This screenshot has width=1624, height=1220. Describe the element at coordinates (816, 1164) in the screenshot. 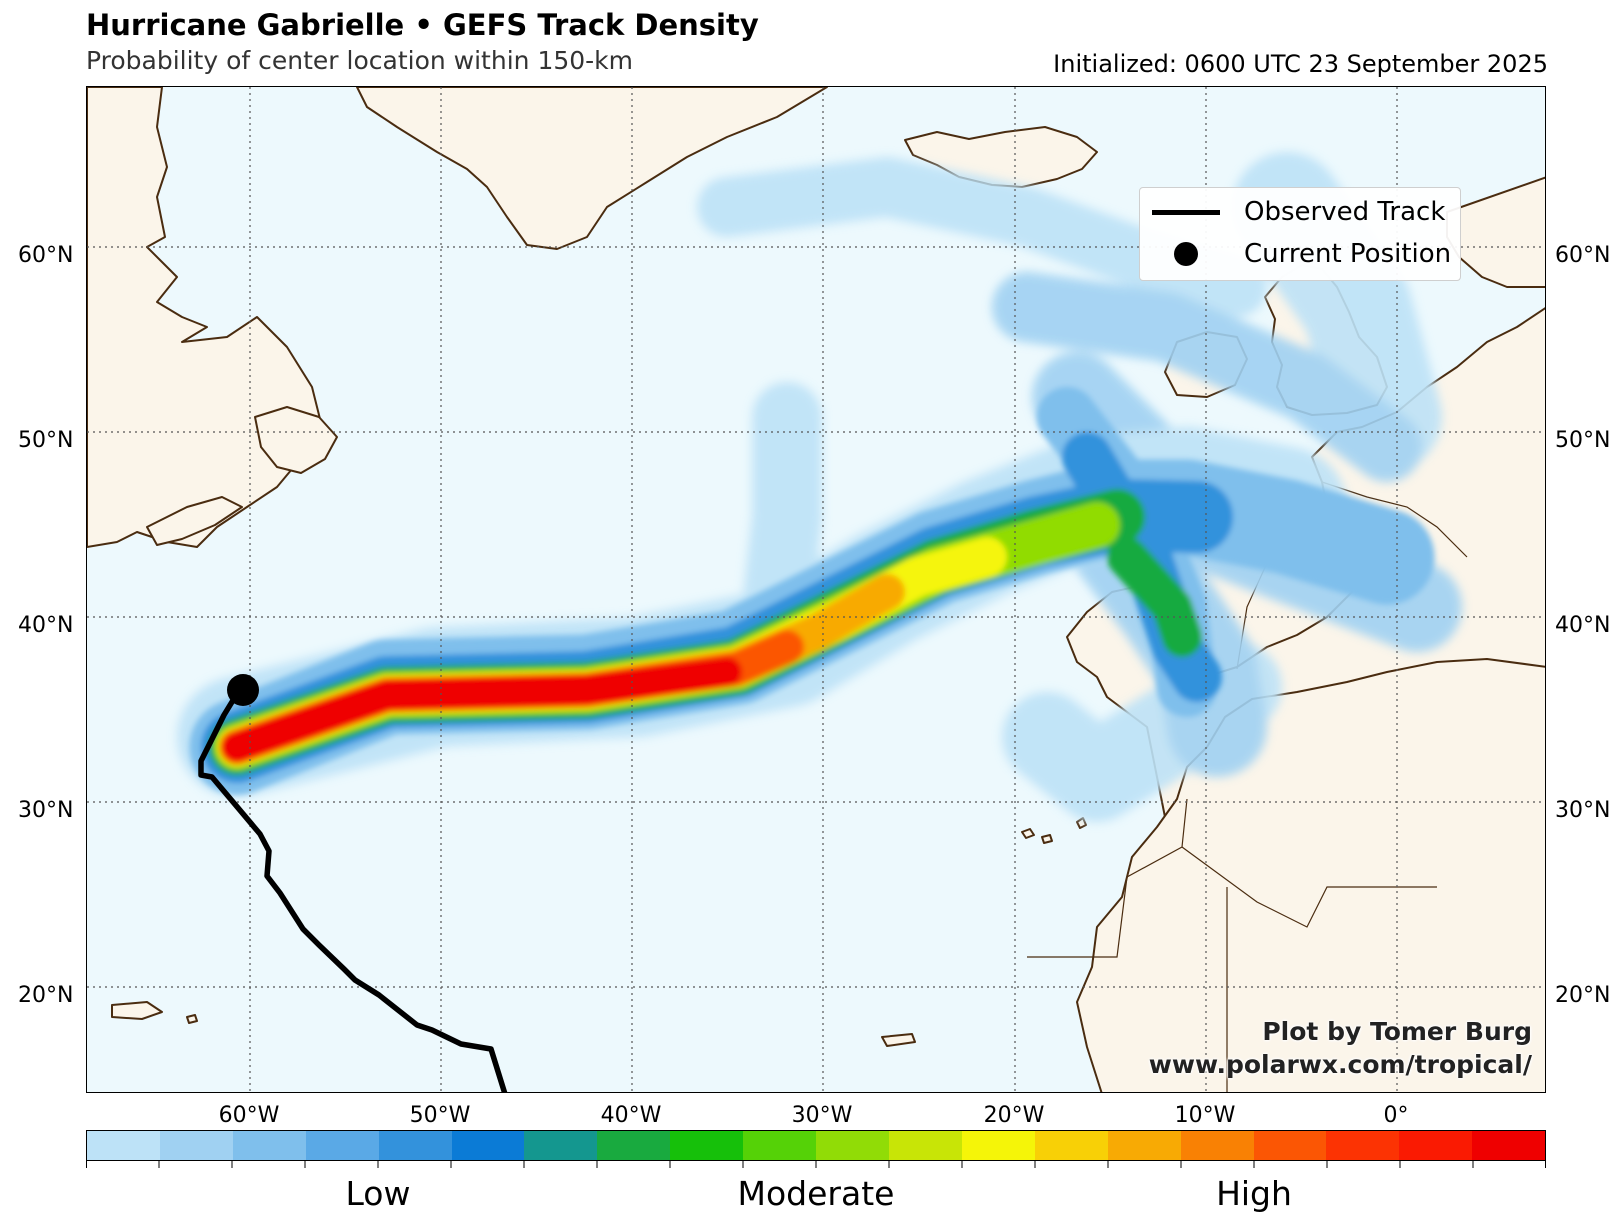

I see `colorbar-ticks` at that location.